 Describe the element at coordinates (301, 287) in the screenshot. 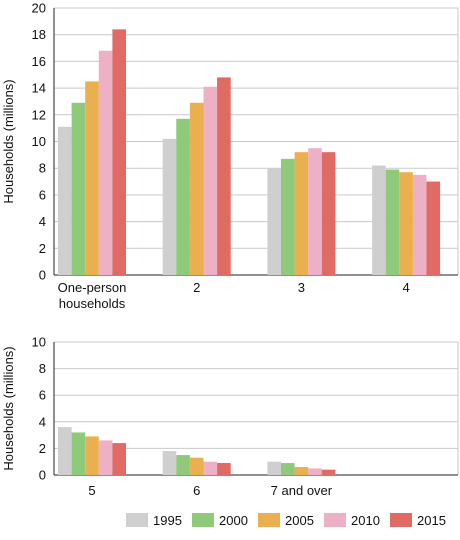

I see `category-label: 3` at that location.